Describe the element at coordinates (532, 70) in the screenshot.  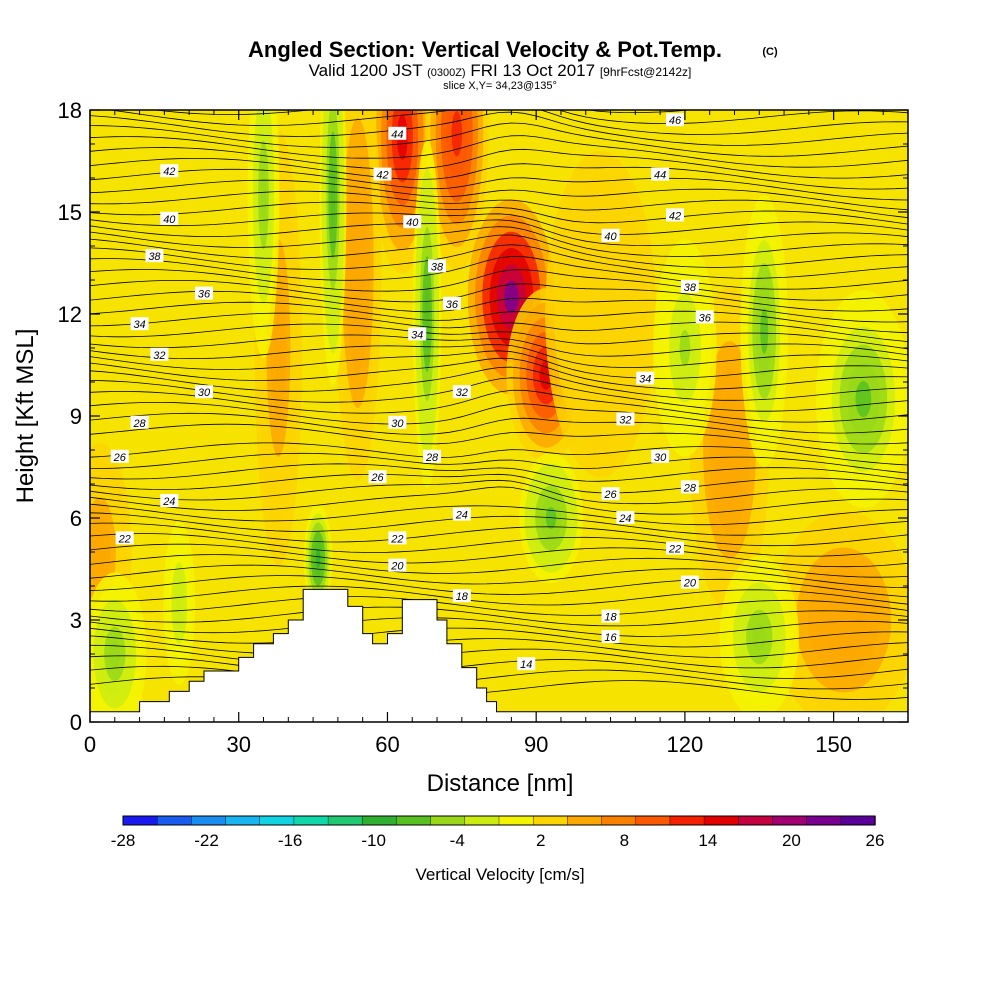
I see `subtitle-date: FRI 13 Oct 2017` at that location.